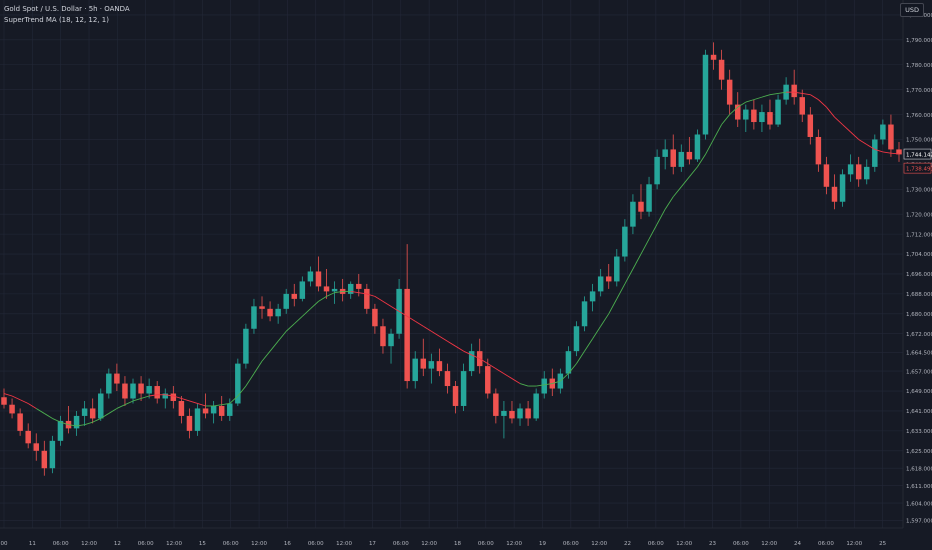 This screenshot has height=550, width=932. I want to click on price-tick-label: 1,625.000, so click(919, 452).